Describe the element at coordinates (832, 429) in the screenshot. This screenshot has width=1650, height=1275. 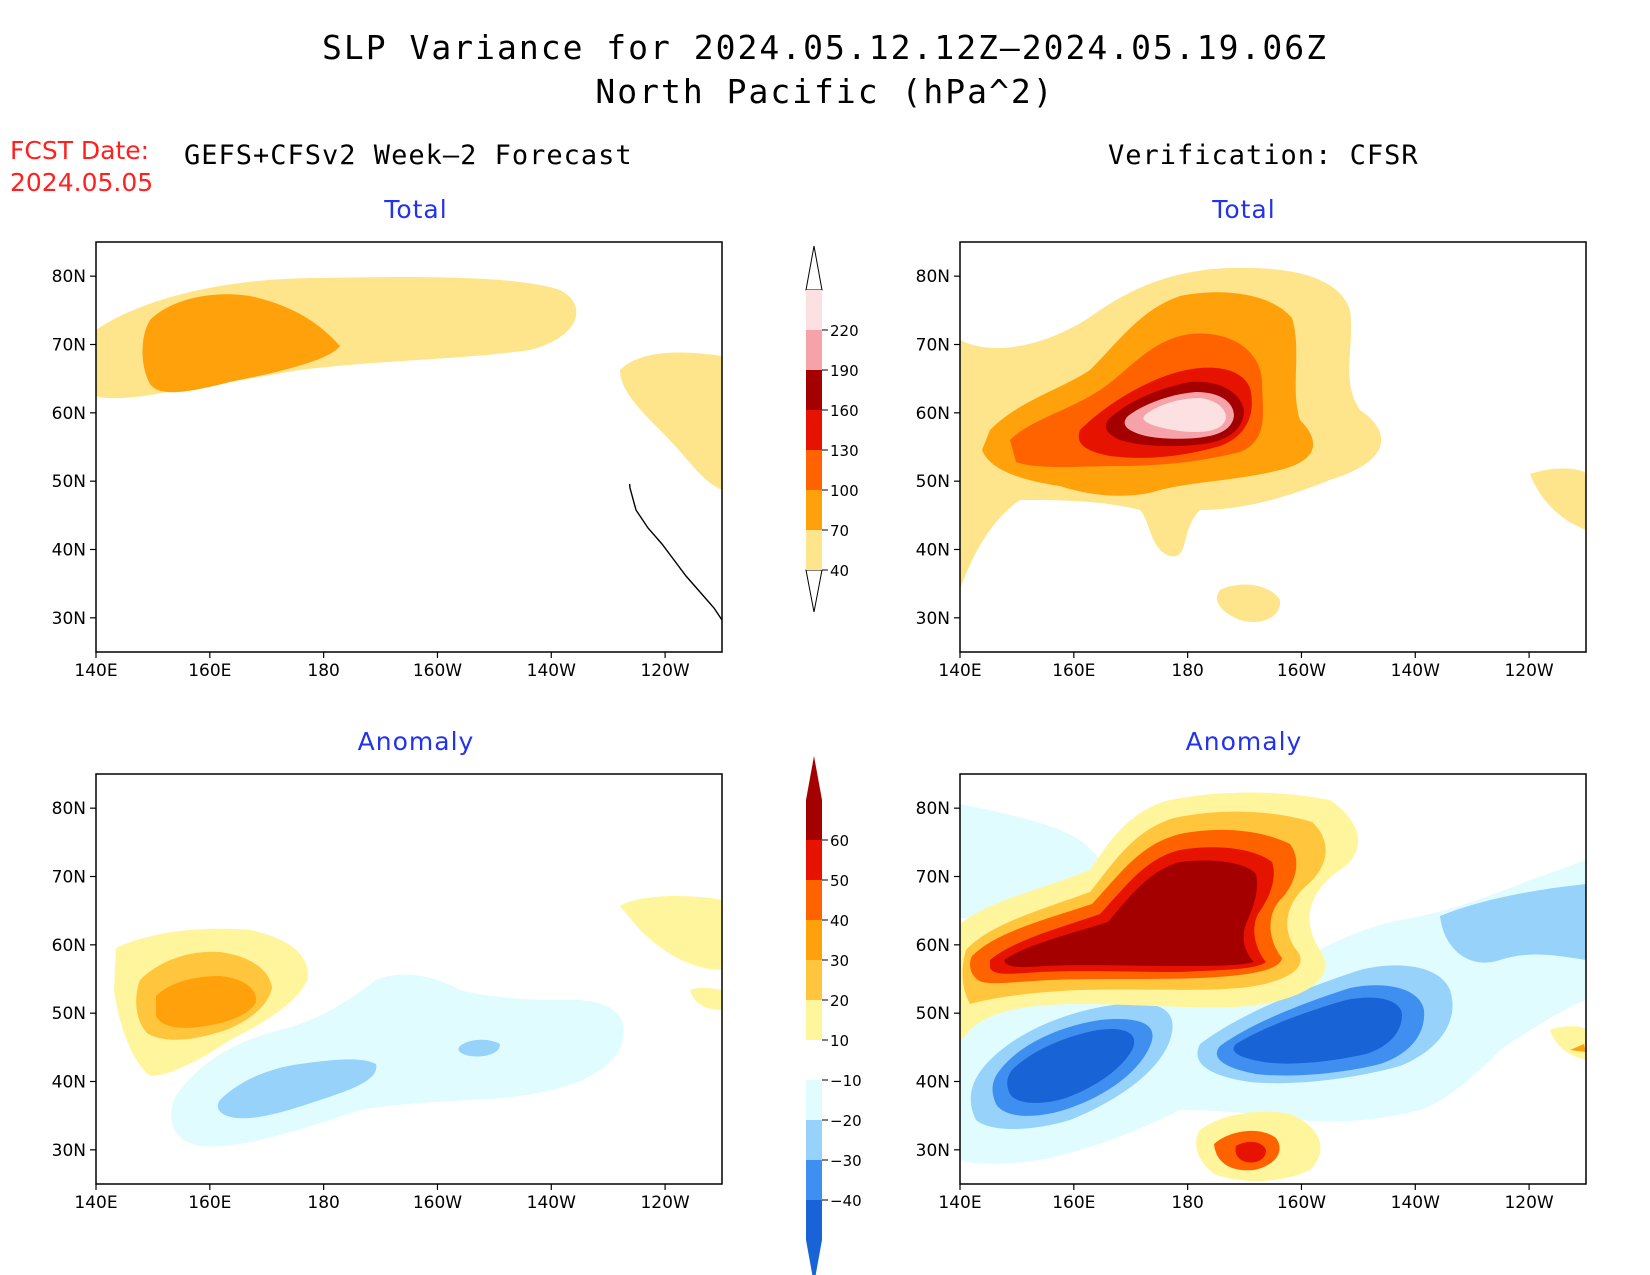
I see `colorbar-total: 40 70 100 130 160 190 220` at that location.